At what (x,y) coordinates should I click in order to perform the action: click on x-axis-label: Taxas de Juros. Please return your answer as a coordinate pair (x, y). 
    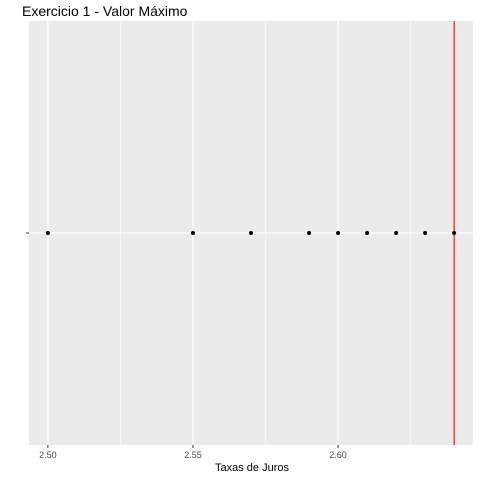
    Looking at the image, I should click on (252, 468).